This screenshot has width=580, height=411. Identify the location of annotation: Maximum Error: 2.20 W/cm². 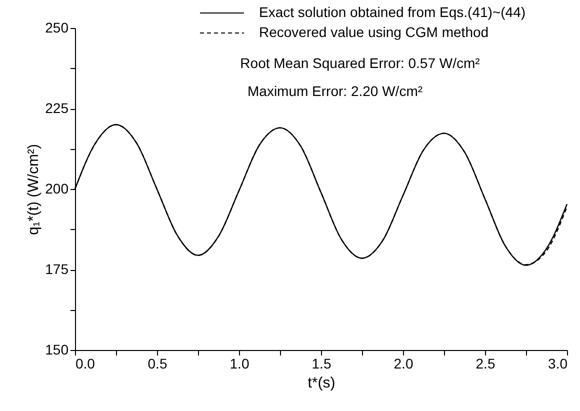
(335, 91).